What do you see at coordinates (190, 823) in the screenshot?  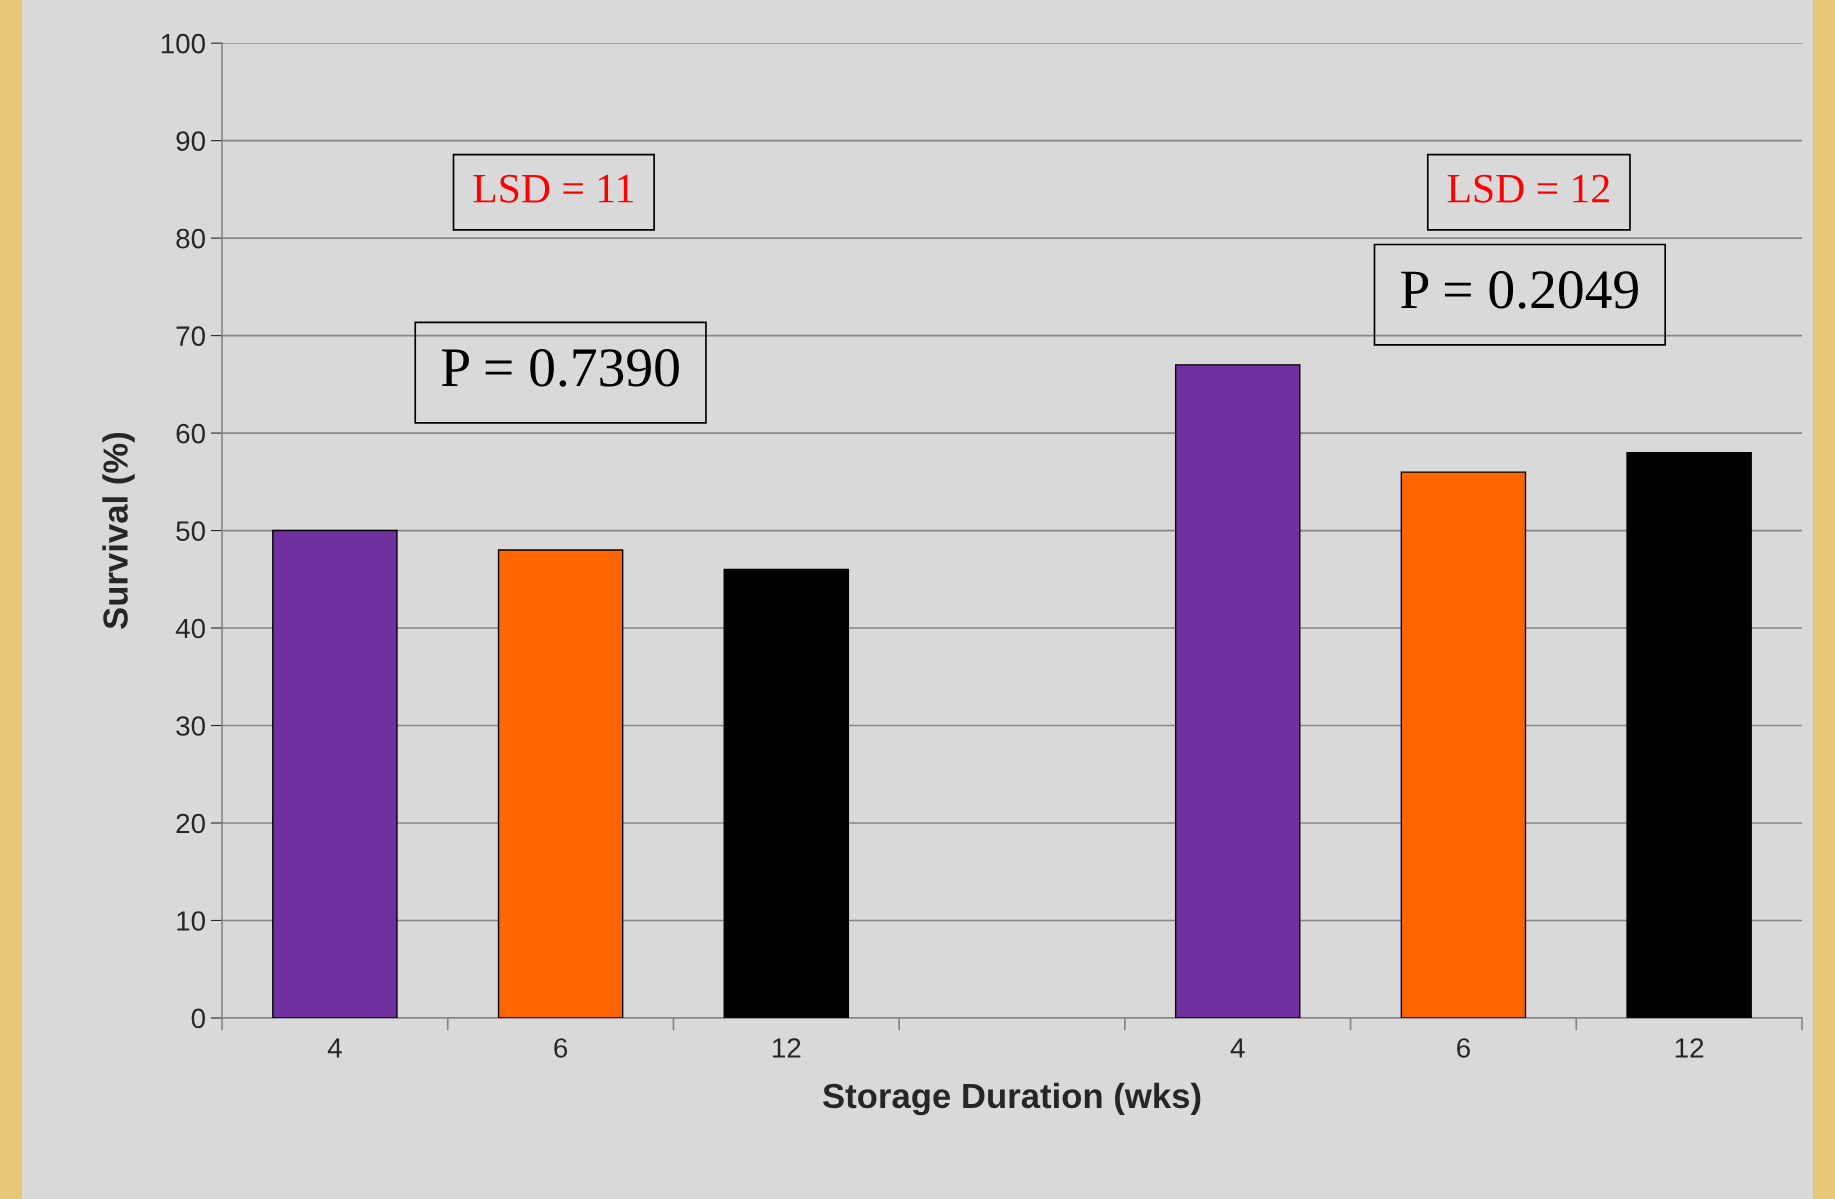 I see `y-tick-label: 20` at bounding box center [190, 823].